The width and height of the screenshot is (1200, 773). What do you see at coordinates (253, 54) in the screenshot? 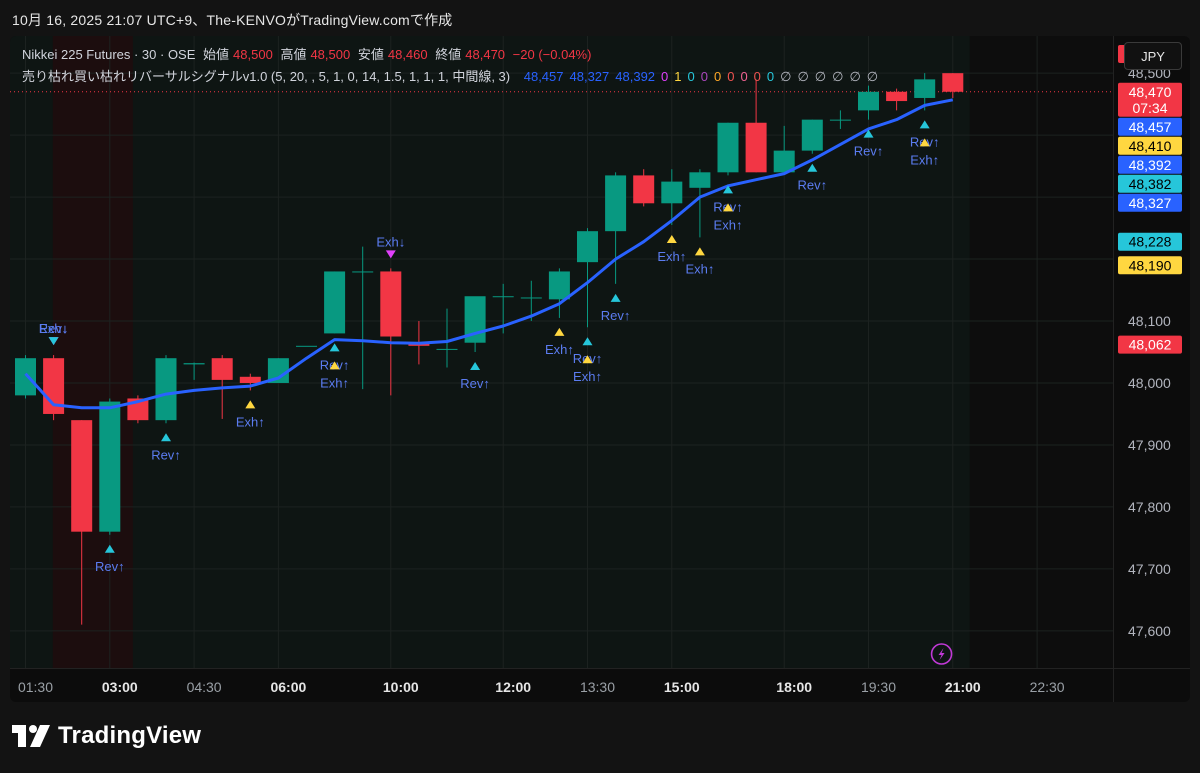
I see `open-value: 48,500` at bounding box center [253, 54].